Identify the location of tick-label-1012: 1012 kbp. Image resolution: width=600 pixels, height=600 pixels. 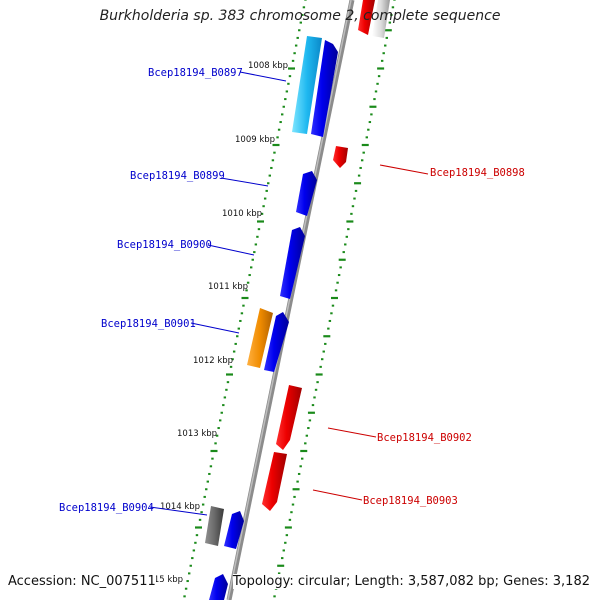
(213, 361).